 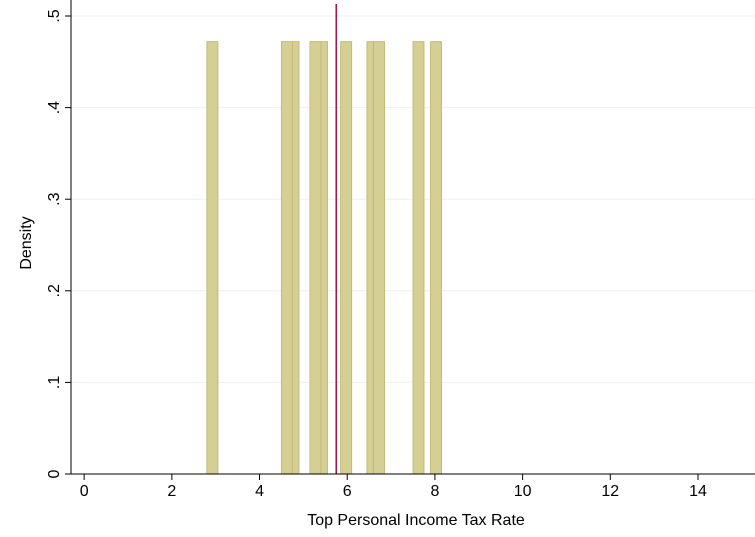 What do you see at coordinates (54, 290) in the screenshot?
I see `y-tick-label: .2` at bounding box center [54, 290].